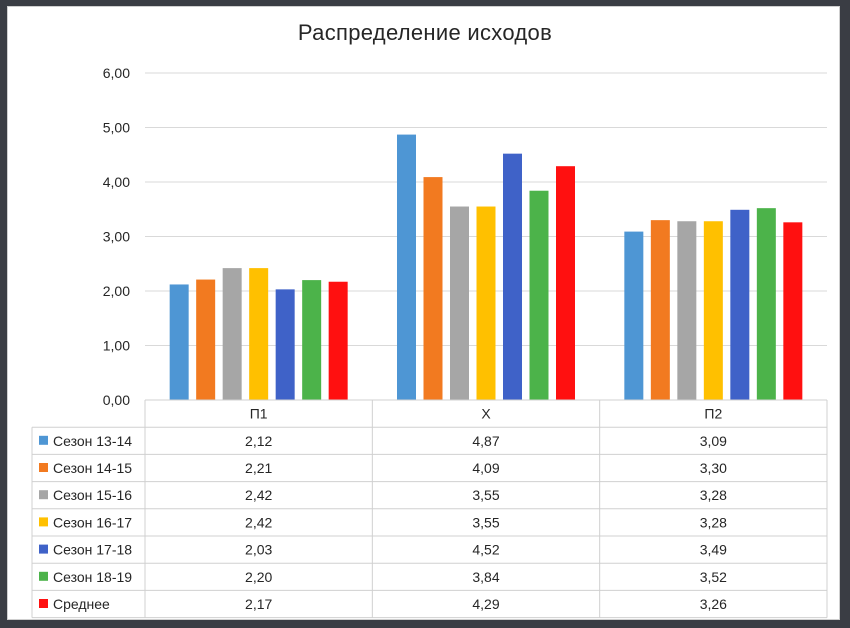 The height and width of the screenshot is (628, 850). I want to click on y-tick-label: 2,00, so click(116, 291).